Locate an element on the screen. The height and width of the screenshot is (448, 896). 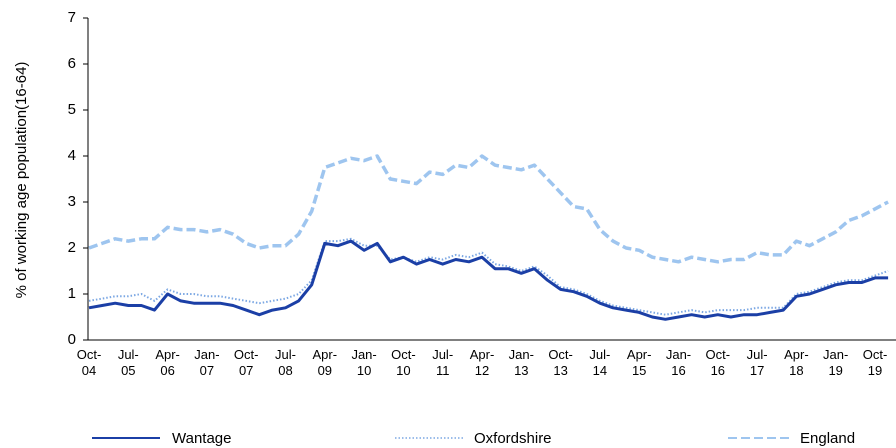
legend-label: Oxfordshire is located at coordinates (513, 438).